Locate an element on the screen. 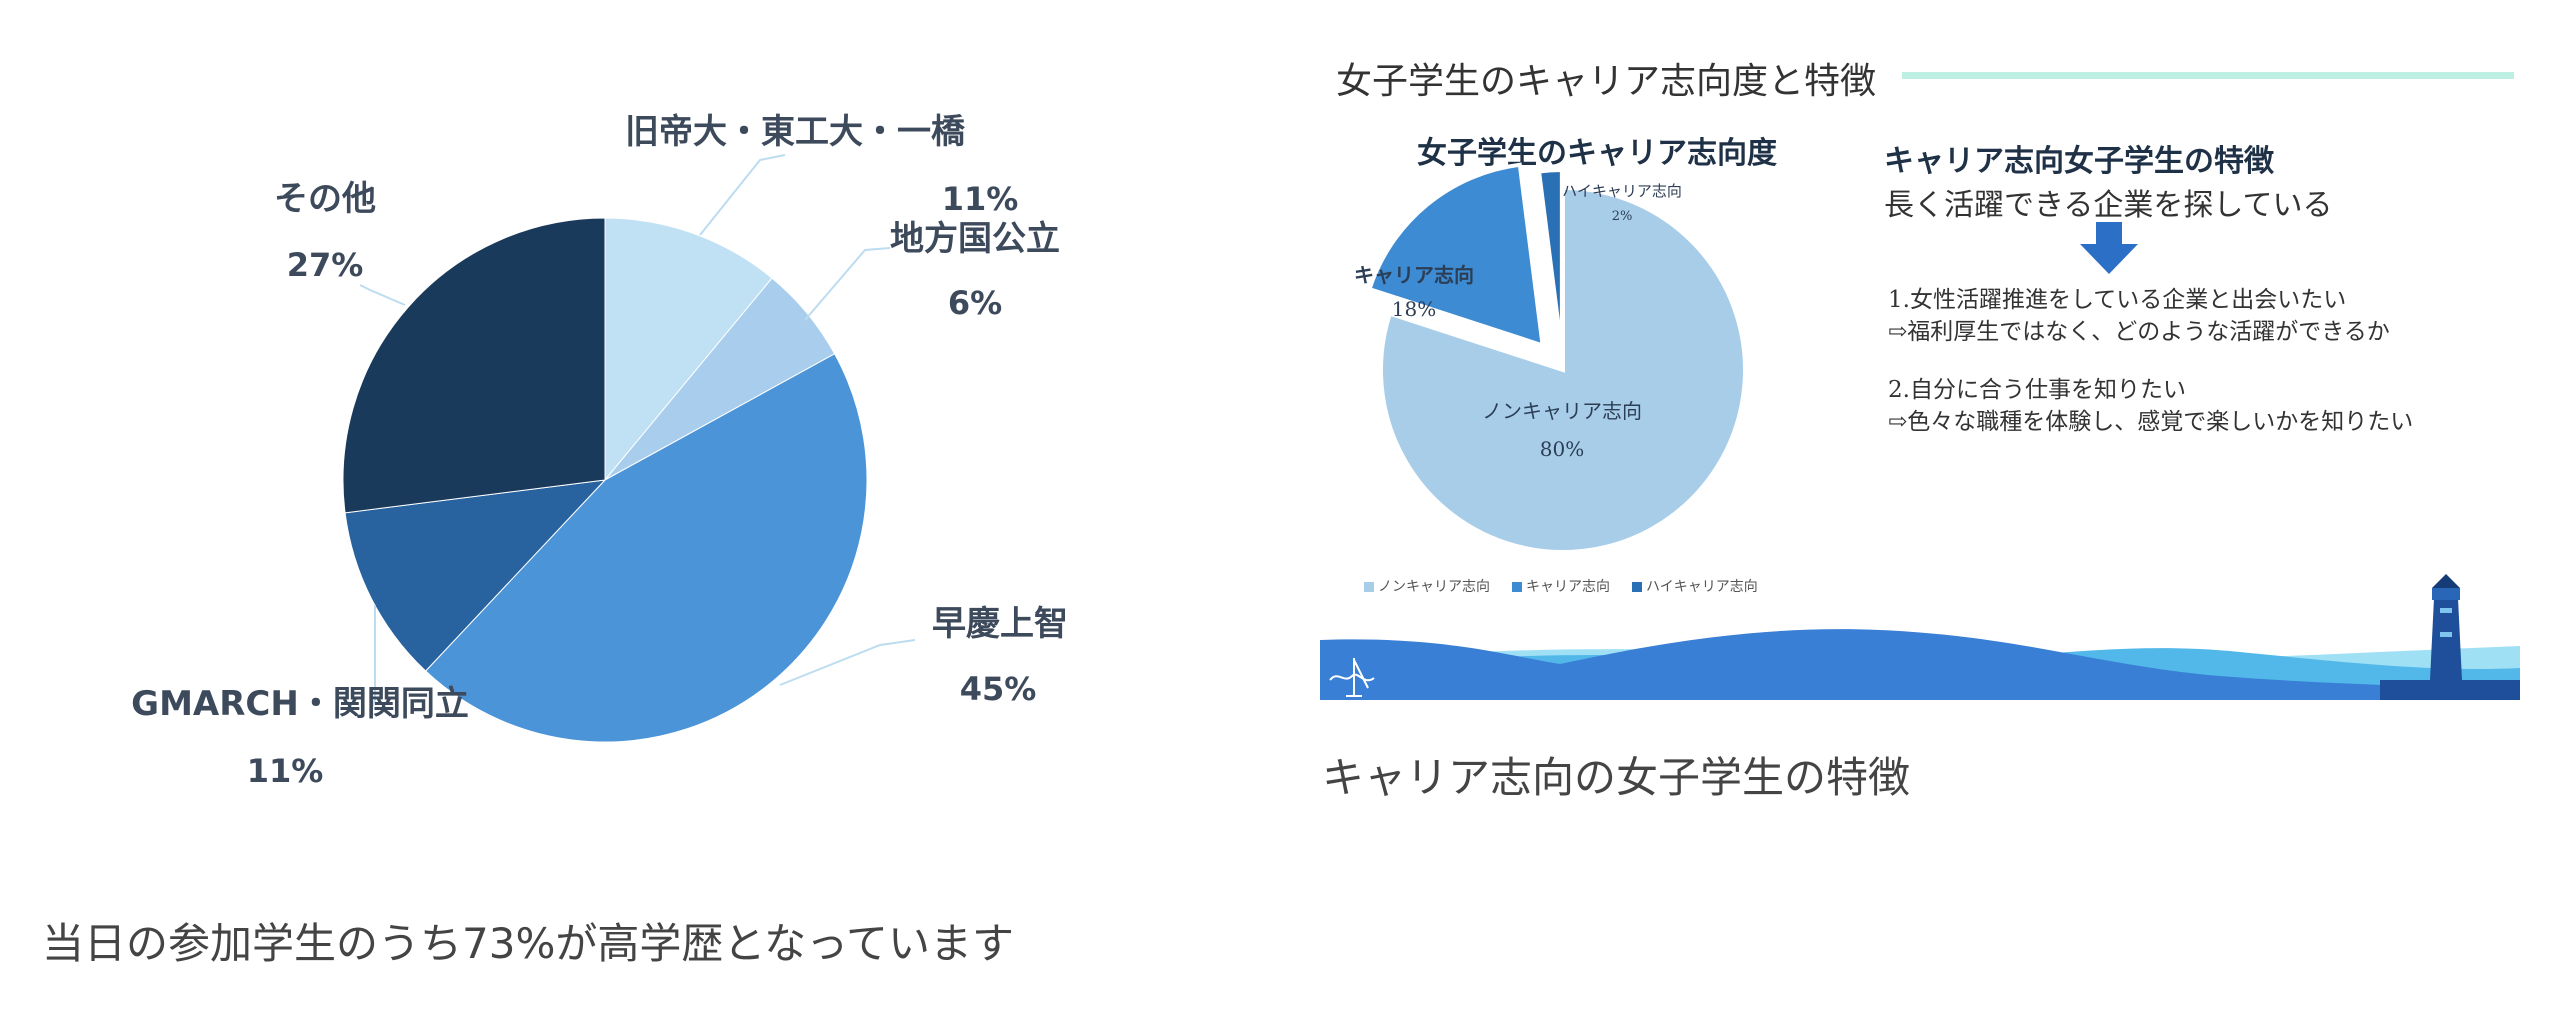  career-pie-legend: ノンキャリア志向 キャリア志向 ハイキャリア志向 is located at coordinates (1561, 586).